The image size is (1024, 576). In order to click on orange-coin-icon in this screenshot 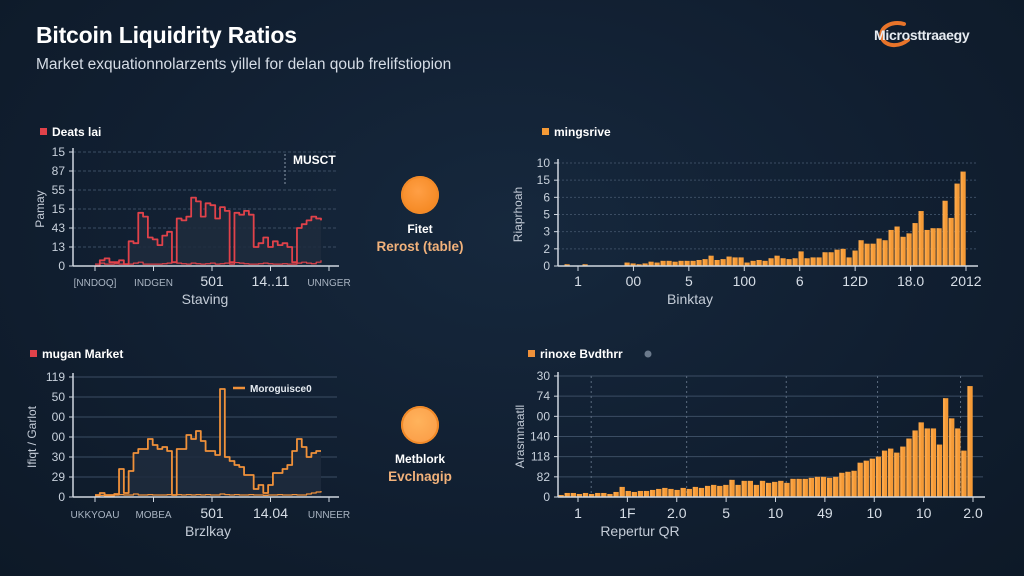, I will do `click(420, 195)`.